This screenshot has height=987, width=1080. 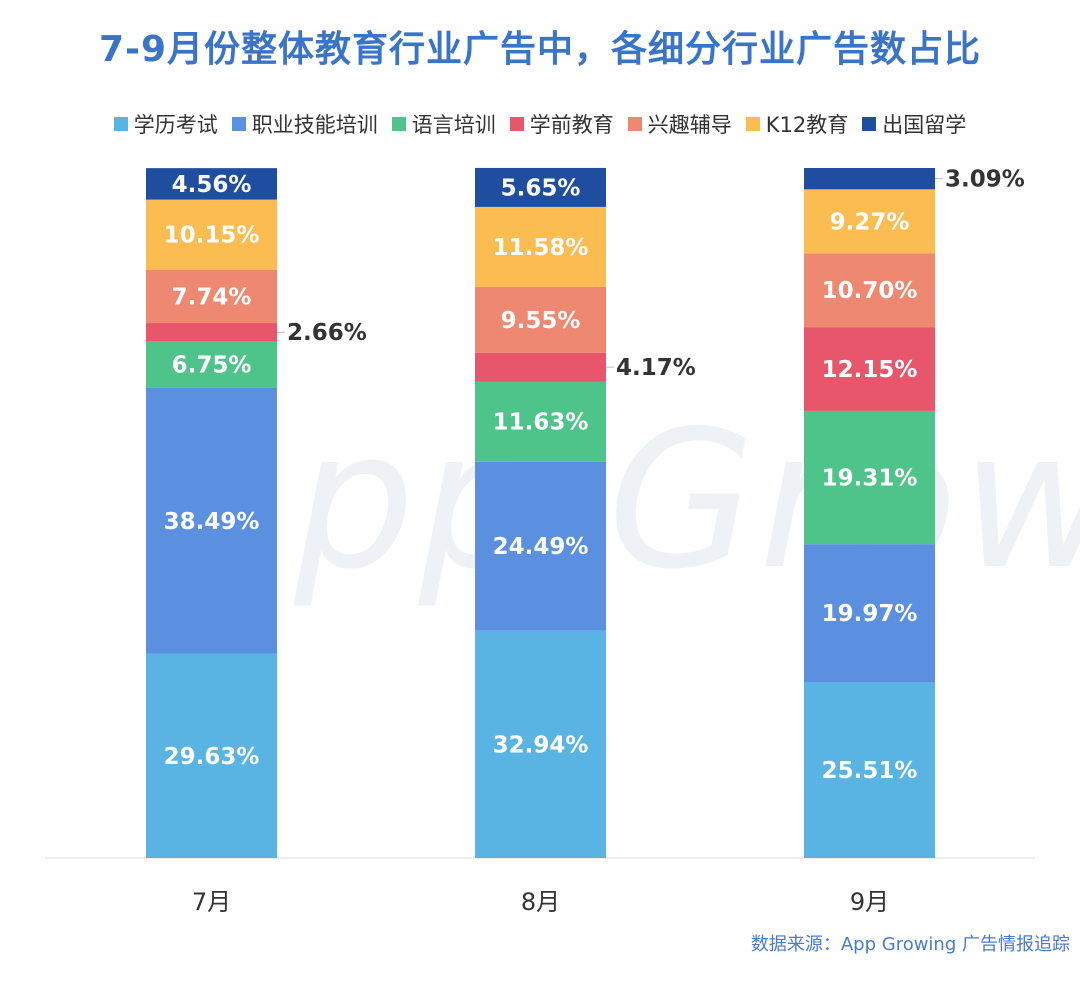 I want to click on data-label: 32.94%, so click(x=541, y=745).